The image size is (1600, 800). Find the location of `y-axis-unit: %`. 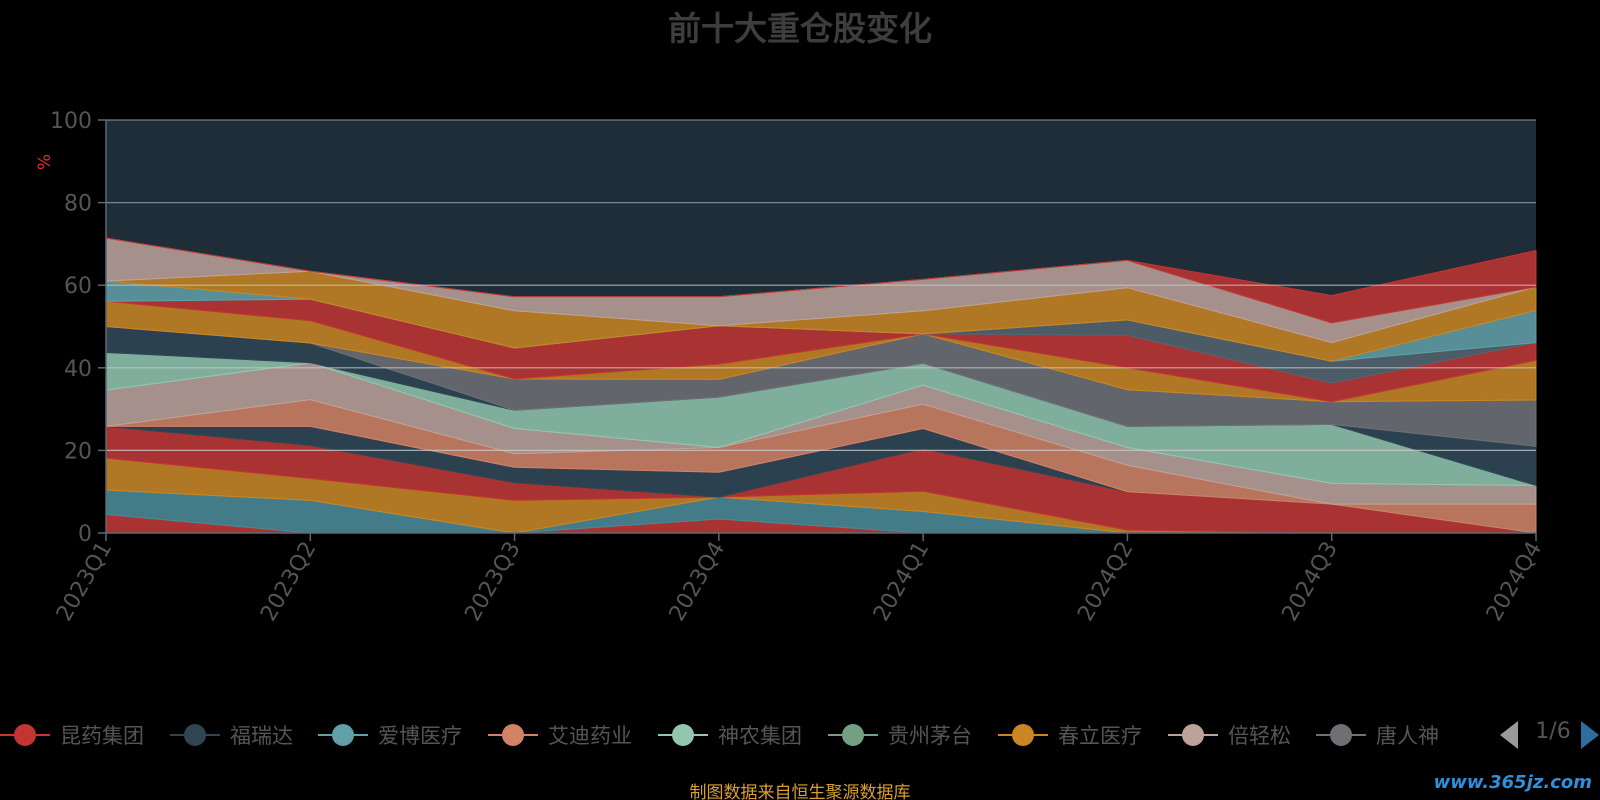

y-axis-unit: % is located at coordinates (45, 162).